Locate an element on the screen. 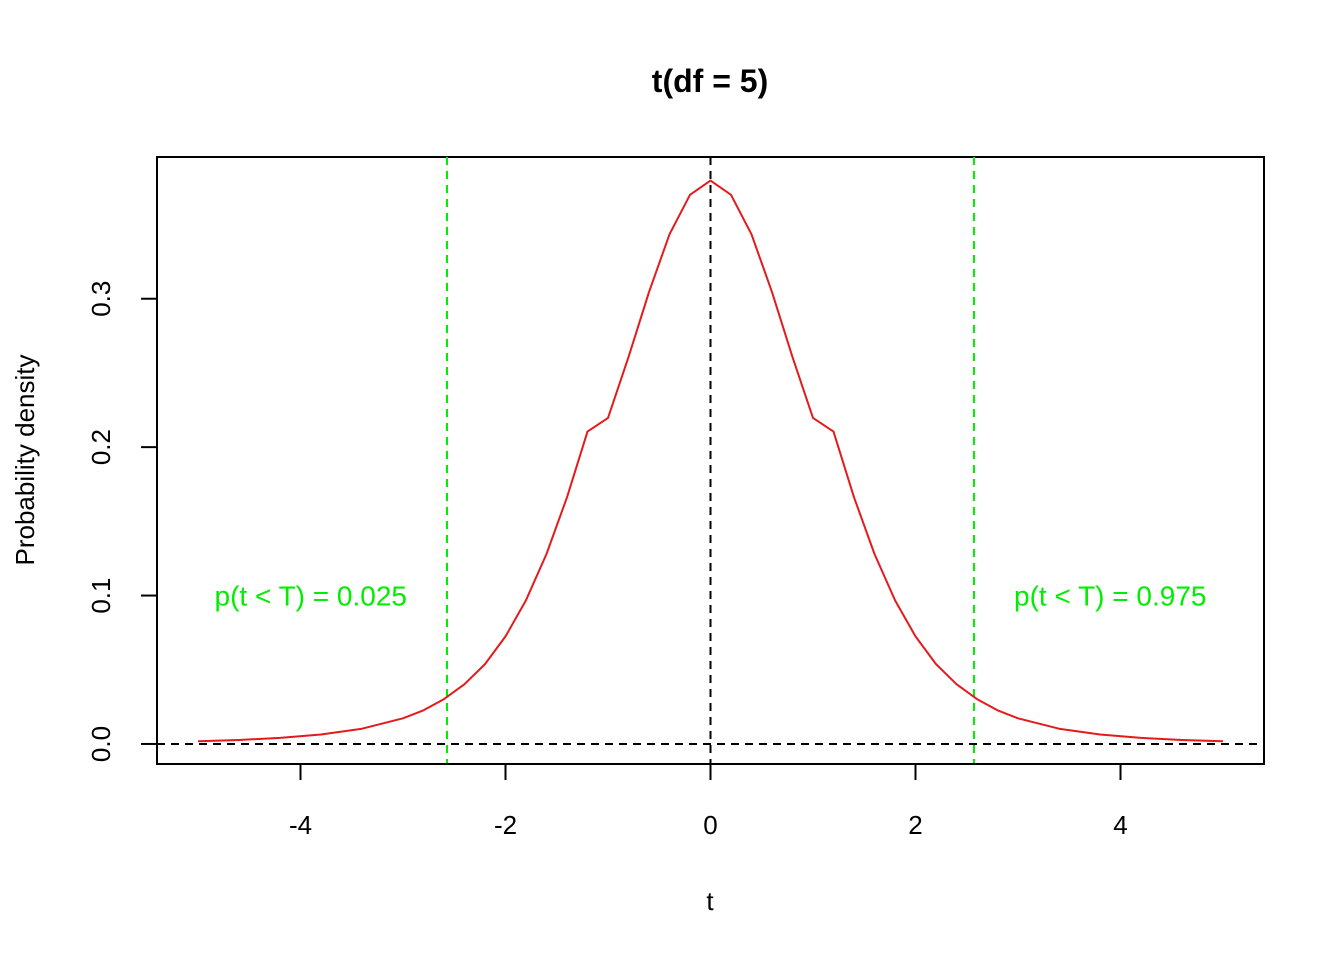 Image resolution: width=1344 pixels, height=960 pixels. probability-annotation-right: p(t < T) = 0.975 is located at coordinates (1110, 596).